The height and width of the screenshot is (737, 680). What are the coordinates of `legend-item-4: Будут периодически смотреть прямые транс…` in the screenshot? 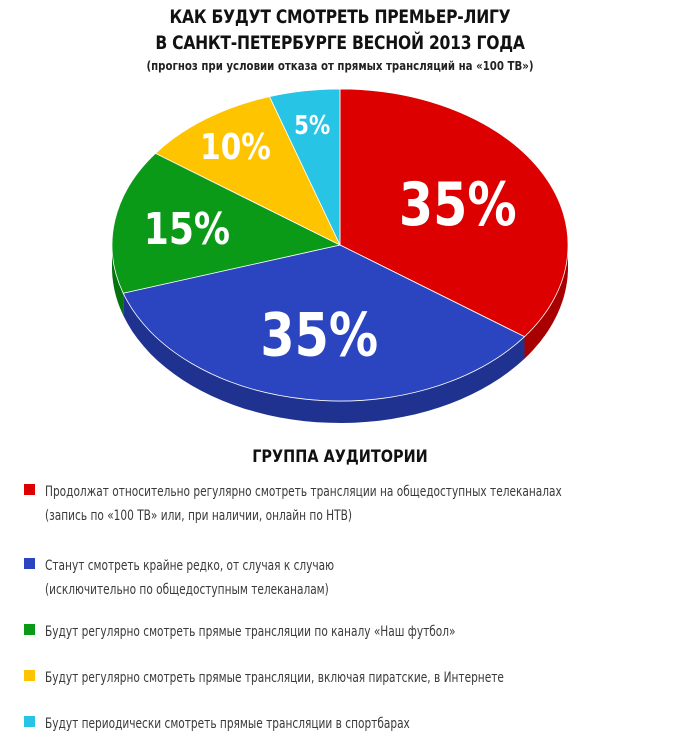 It's located at (251, 724).